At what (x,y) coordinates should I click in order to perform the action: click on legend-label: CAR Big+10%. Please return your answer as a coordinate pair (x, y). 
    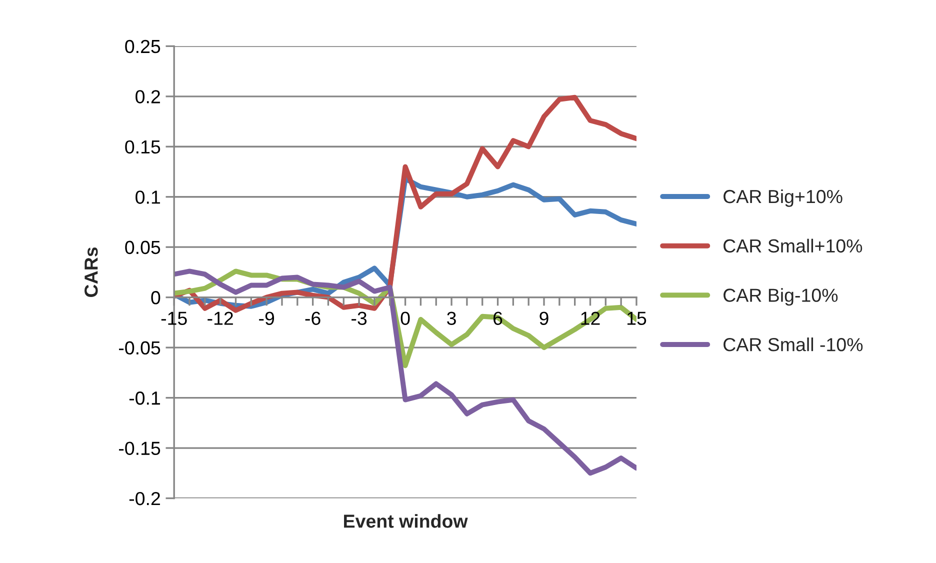
    Looking at the image, I should click on (783, 198).